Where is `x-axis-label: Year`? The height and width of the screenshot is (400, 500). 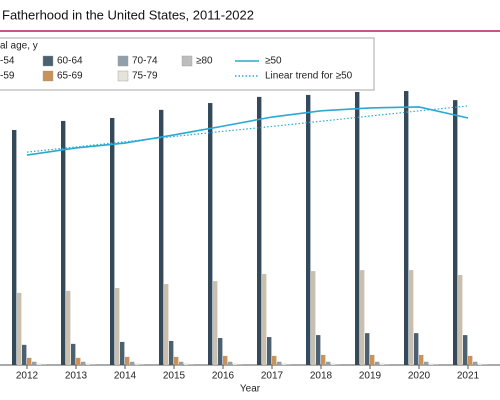 x-axis-label: Year is located at coordinates (250, 389).